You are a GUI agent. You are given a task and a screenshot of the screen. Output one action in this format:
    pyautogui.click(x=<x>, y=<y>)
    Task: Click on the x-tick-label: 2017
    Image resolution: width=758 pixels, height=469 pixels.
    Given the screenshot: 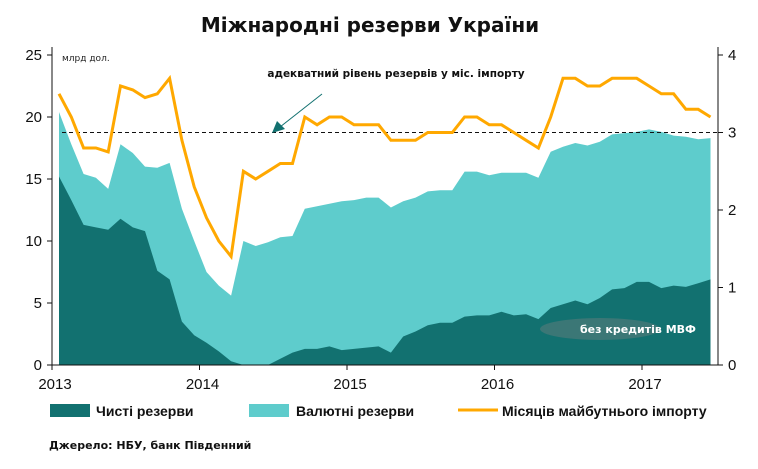 What is the action you would take?
    pyautogui.click(x=644, y=384)
    